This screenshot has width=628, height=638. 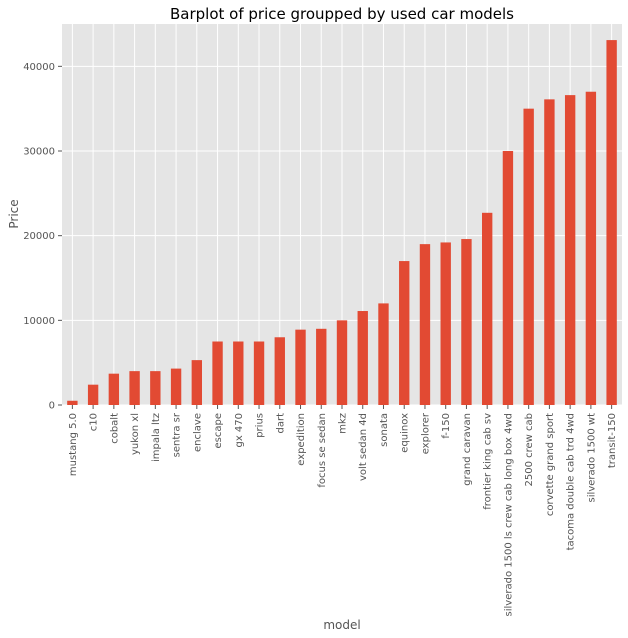 What do you see at coordinates (343, 423) in the screenshot?
I see `x-tick-label: mkz` at bounding box center [343, 423].